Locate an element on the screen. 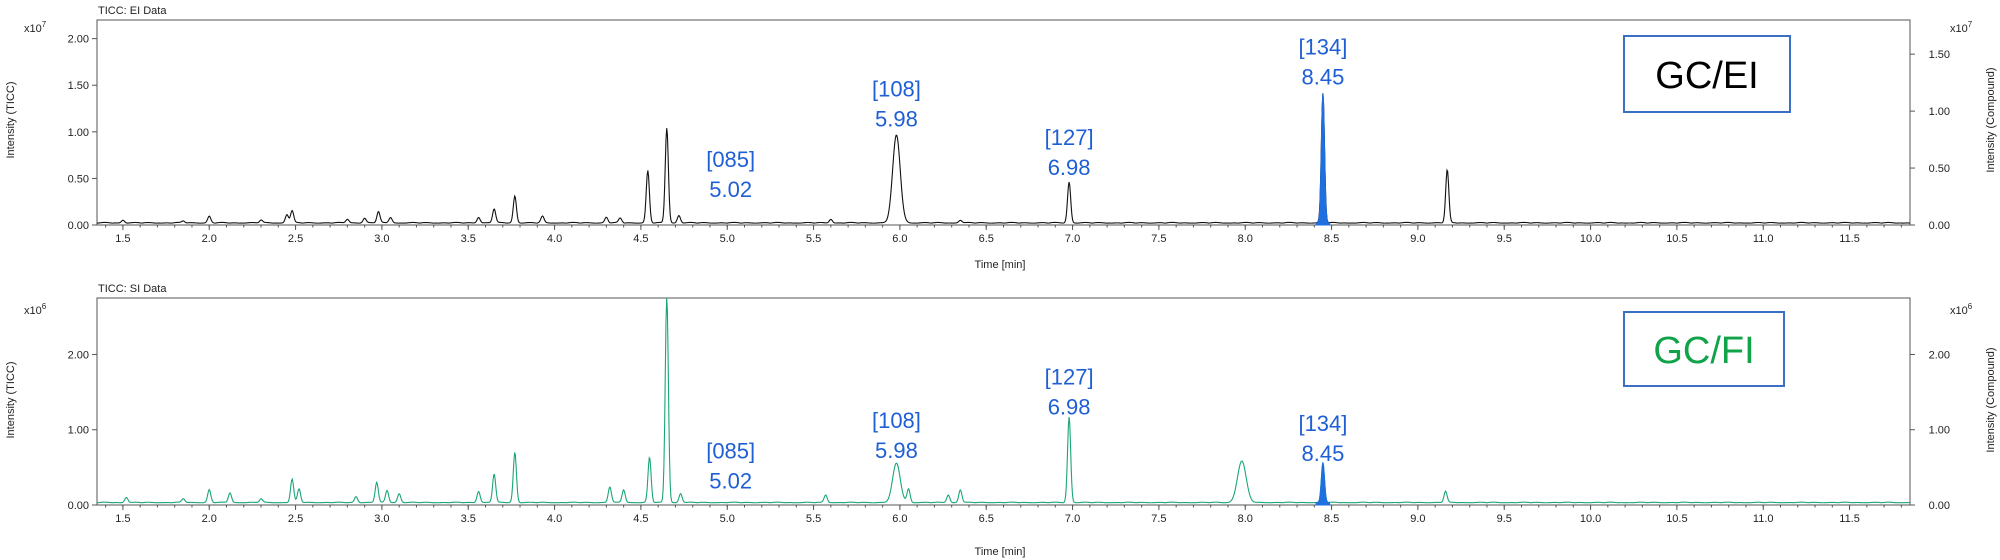  si-peak-id-label: [085] is located at coordinates (730, 450).